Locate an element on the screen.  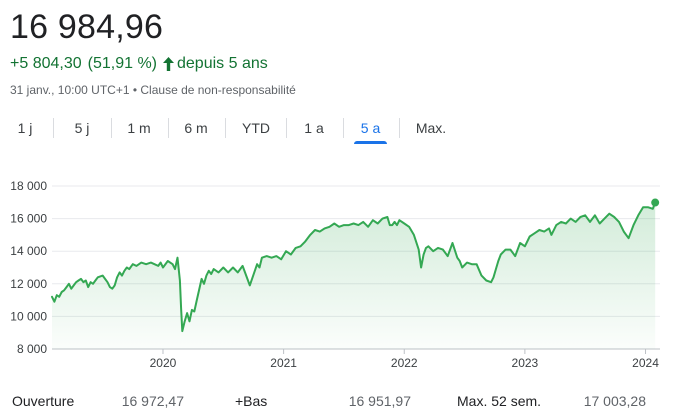
tab-1-year: 1 a is located at coordinates (314, 128).